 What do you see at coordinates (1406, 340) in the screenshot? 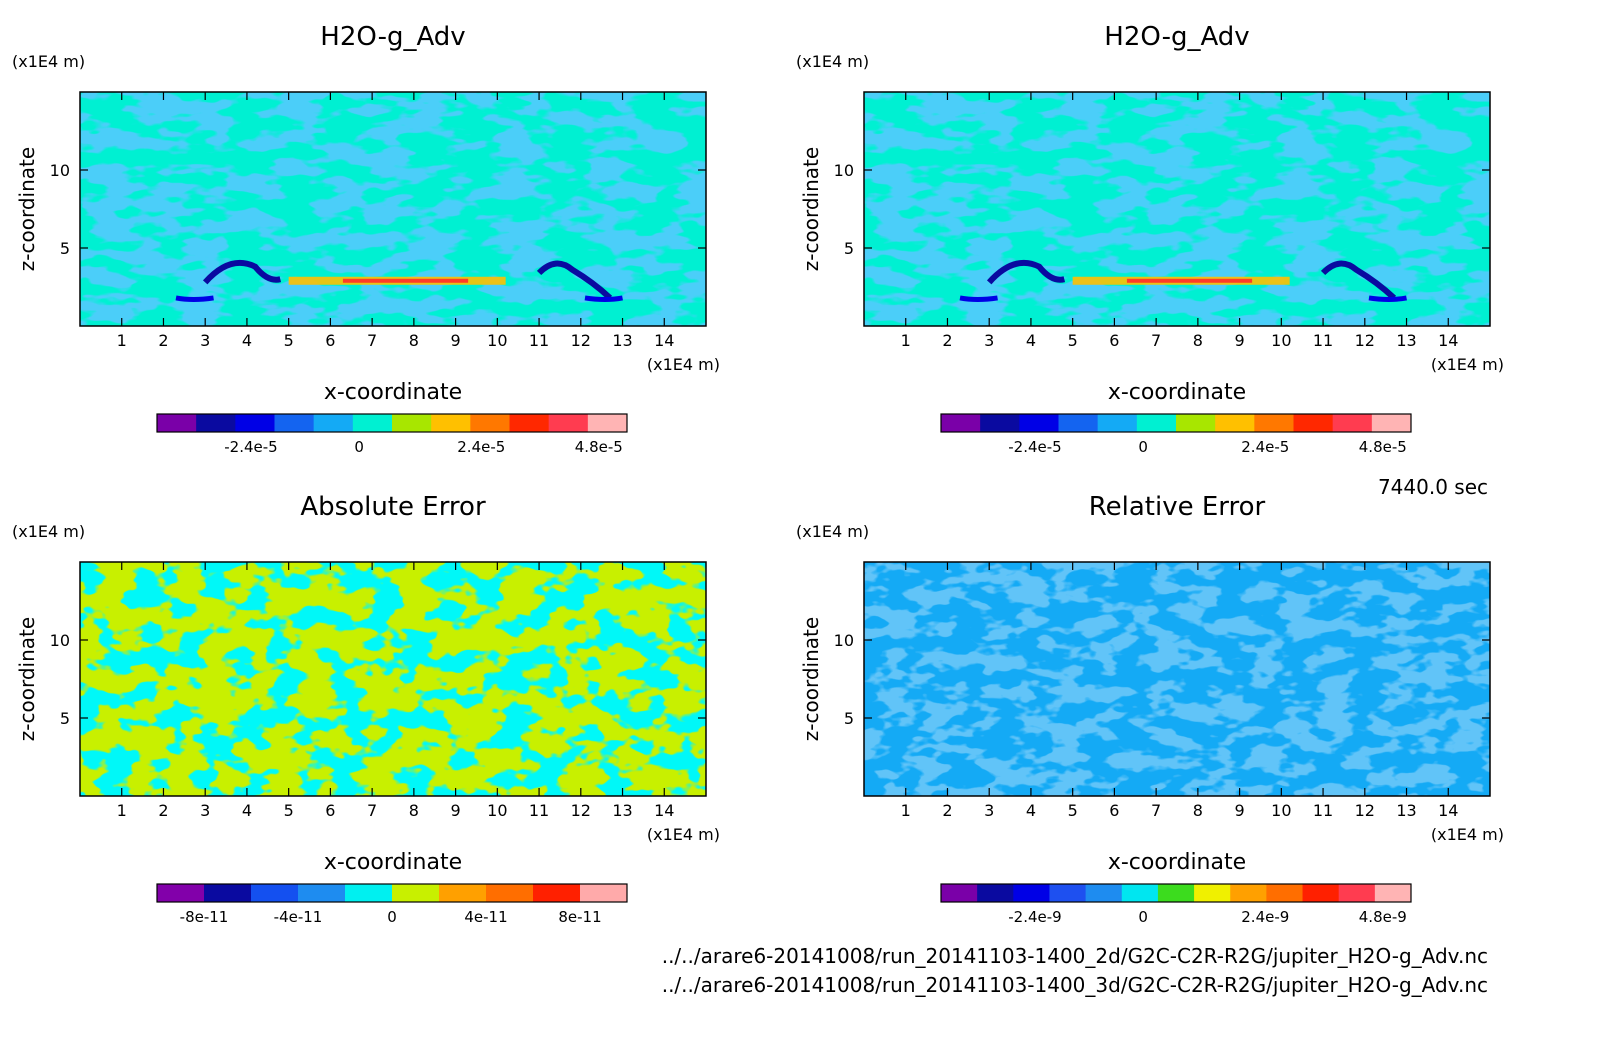
I see `x-tick-label: 13` at bounding box center [1406, 340].